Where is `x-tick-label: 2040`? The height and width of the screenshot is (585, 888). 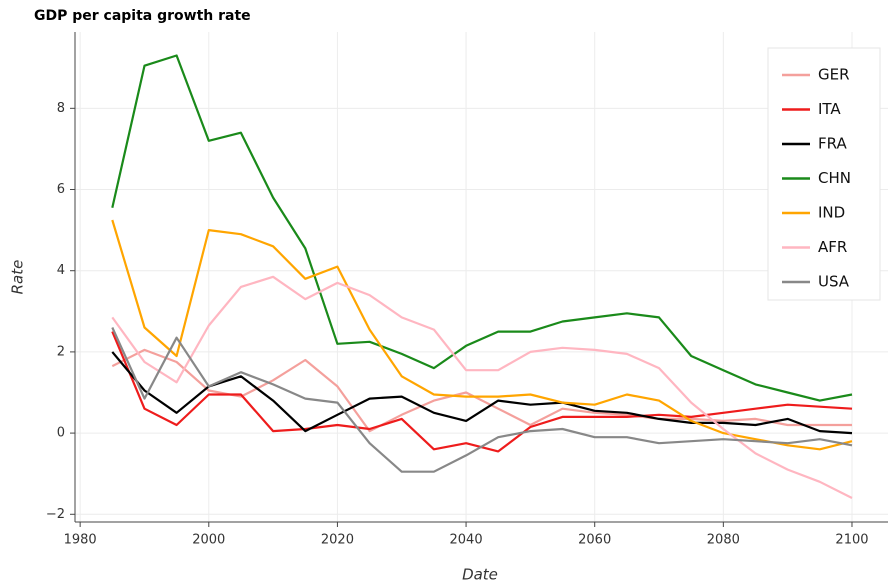 x-tick-label: 2040 is located at coordinates (466, 540).